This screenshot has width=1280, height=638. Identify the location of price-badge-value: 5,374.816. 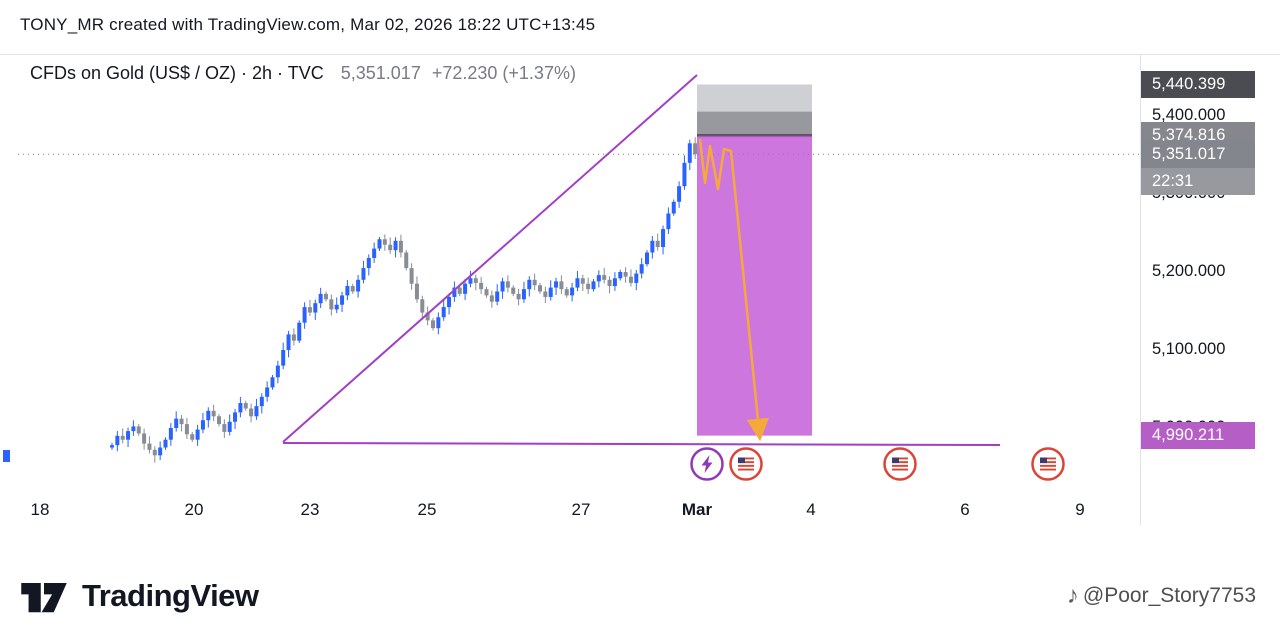
(1189, 135).